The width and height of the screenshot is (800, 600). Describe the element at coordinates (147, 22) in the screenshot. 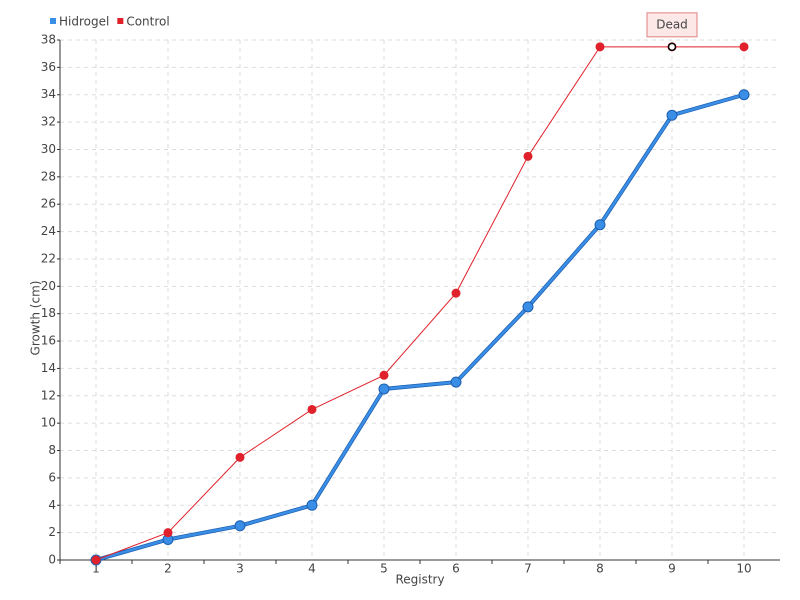

I see `legend-label: Control` at that location.